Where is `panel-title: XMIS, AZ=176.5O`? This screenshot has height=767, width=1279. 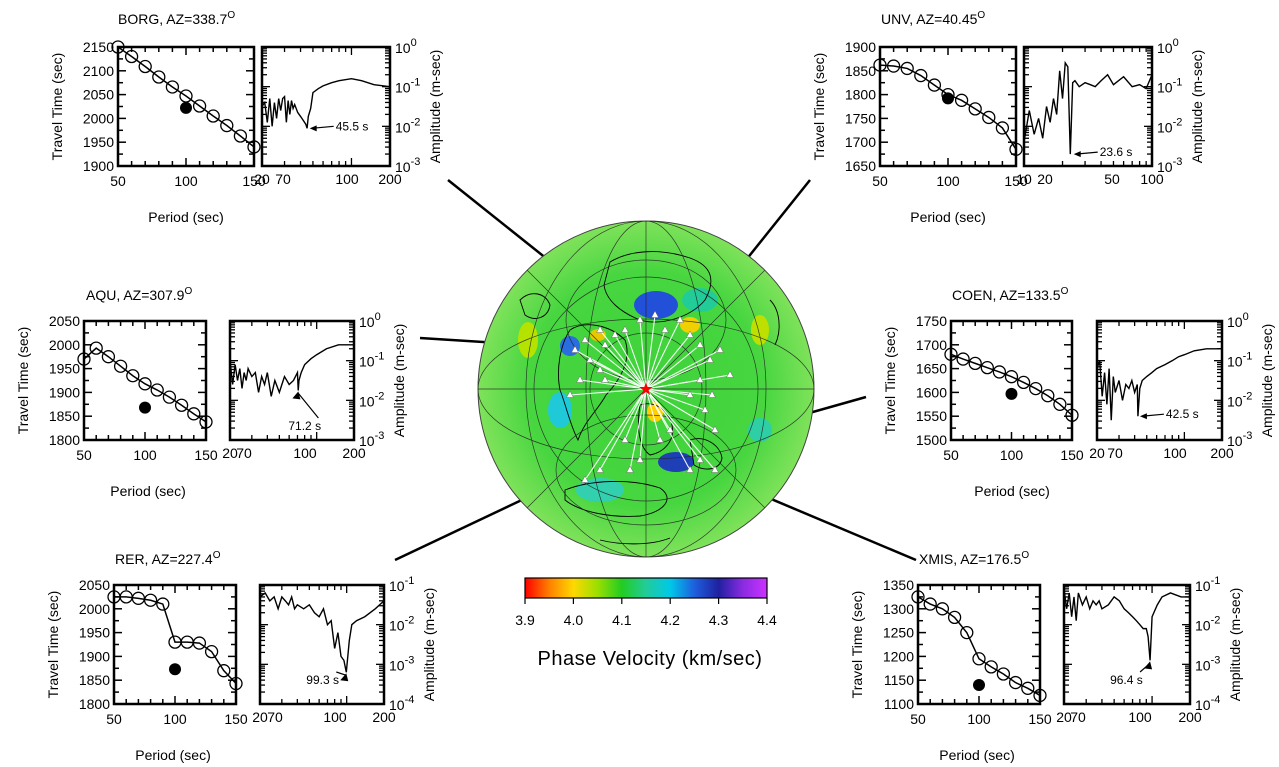 panel-title: XMIS, AZ=176.5O is located at coordinates (974, 558).